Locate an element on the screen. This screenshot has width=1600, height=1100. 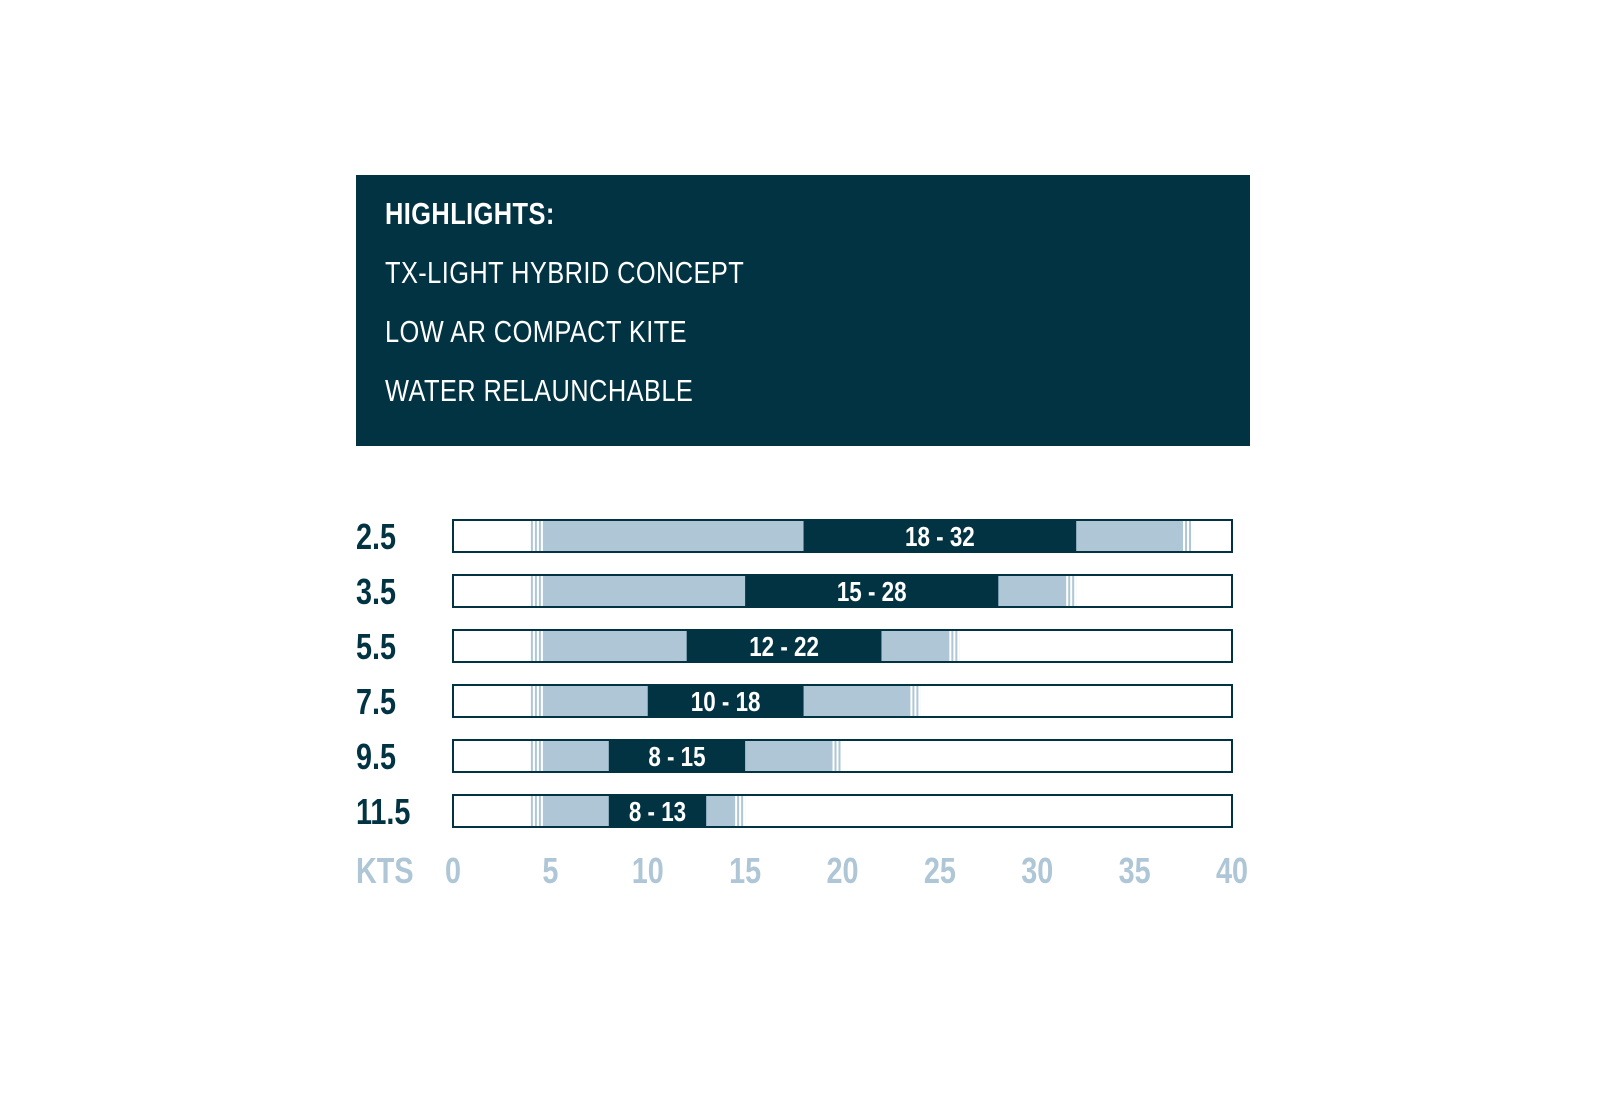
highlight-item: WATER RELAUNCHABLE is located at coordinates (539, 390).